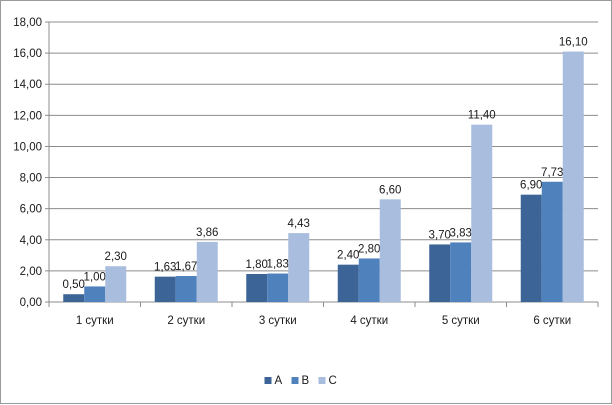 This screenshot has height=405, width=612. What do you see at coordinates (31, 179) in the screenshot?
I see `y-tick-label: 8,00` at bounding box center [31, 179].